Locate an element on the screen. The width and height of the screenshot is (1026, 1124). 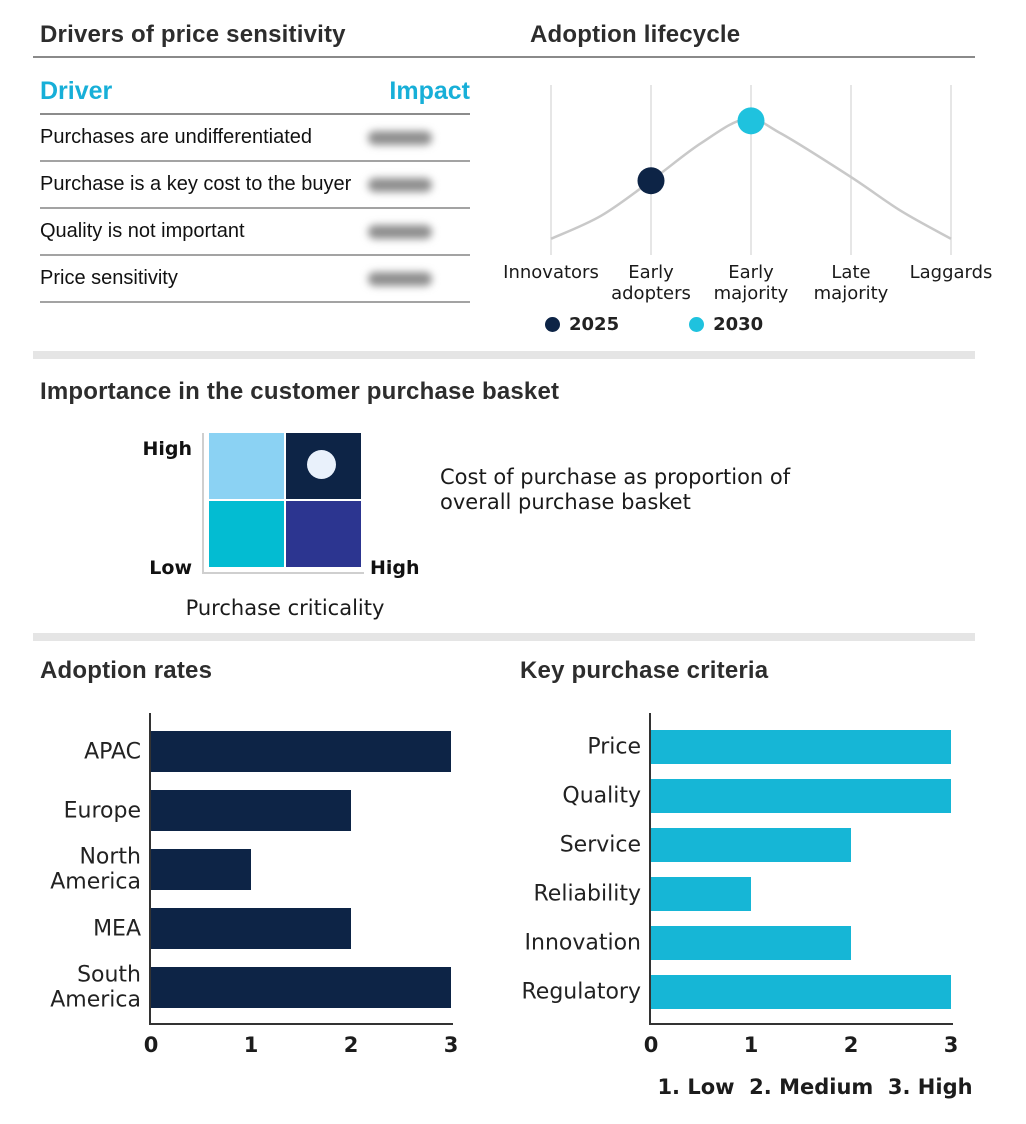
matrix-x-axis is located at coordinates (283, 573).